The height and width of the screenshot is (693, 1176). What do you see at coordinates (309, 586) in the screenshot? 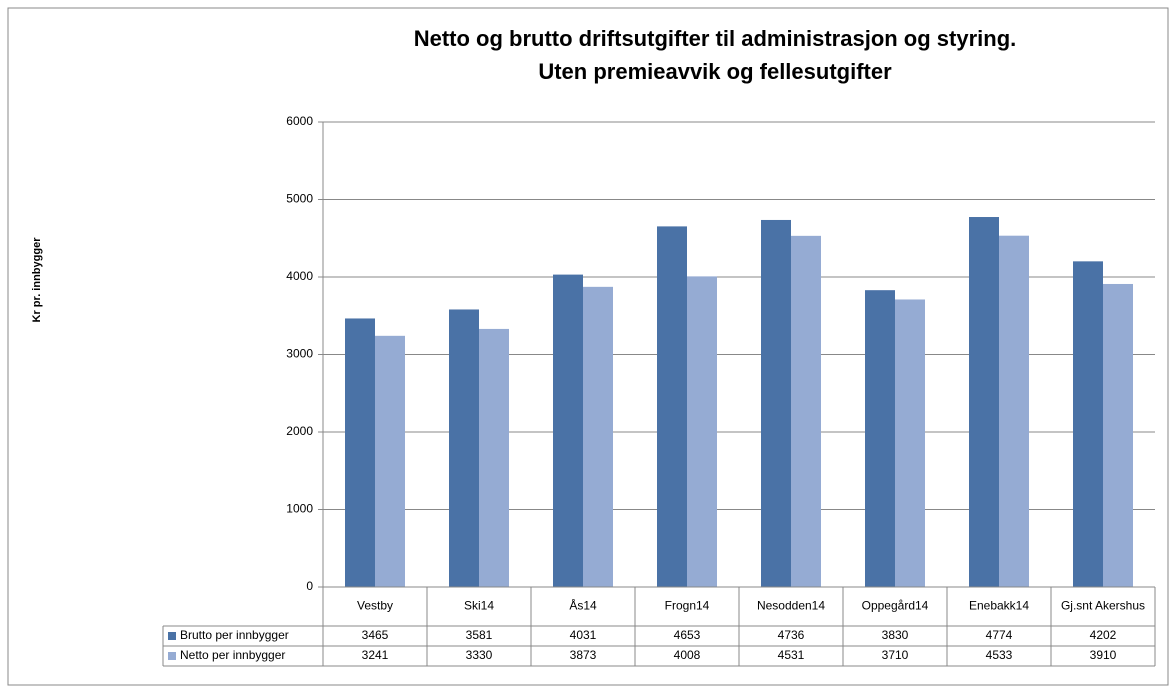
I see `y-tick-label: 0` at bounding box center [309, 586].